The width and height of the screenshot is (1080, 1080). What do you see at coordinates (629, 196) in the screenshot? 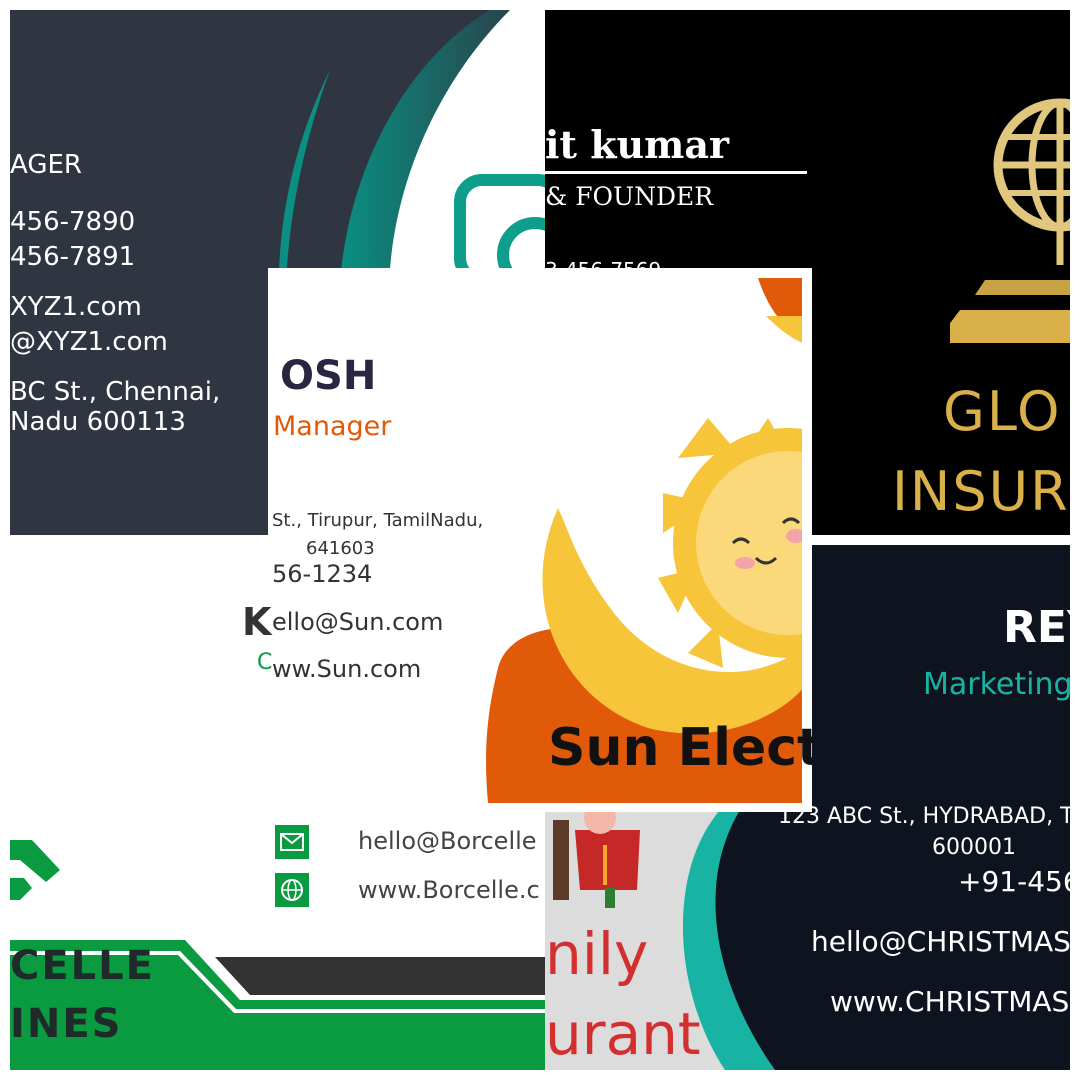
I see `job-title: & FOUNDER` at bounding box center [629, 196].